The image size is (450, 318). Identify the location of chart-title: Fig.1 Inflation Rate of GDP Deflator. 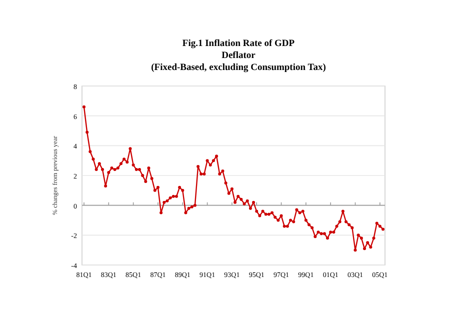
(238, 50).